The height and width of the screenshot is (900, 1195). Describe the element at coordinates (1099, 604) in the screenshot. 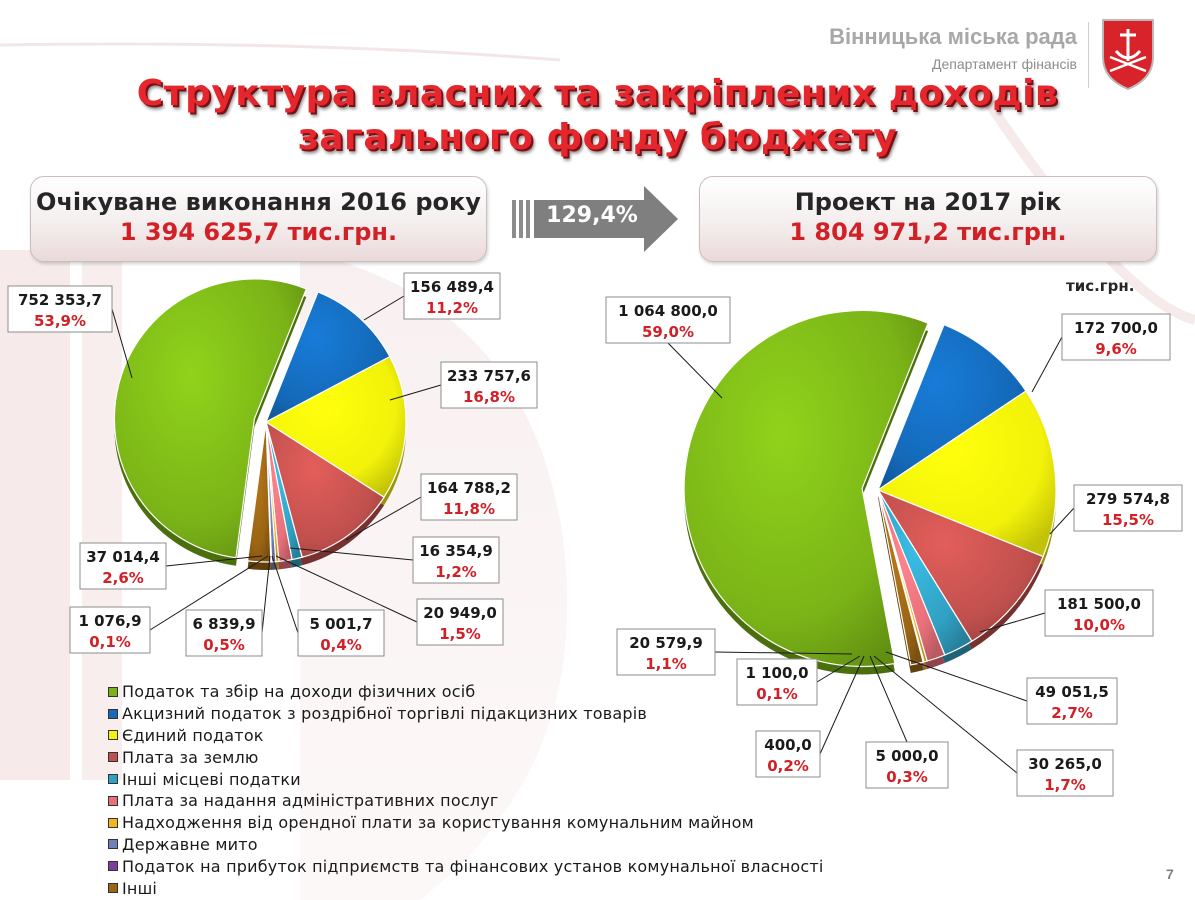

I see `data-label-value: 181 500,0` at that location.